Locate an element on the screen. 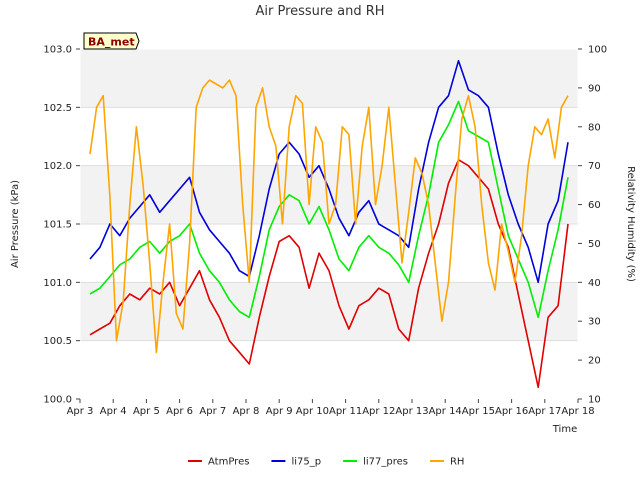 The image size is (640, 480). y2-tick-label: 30 is located at coordinates (594, 322).